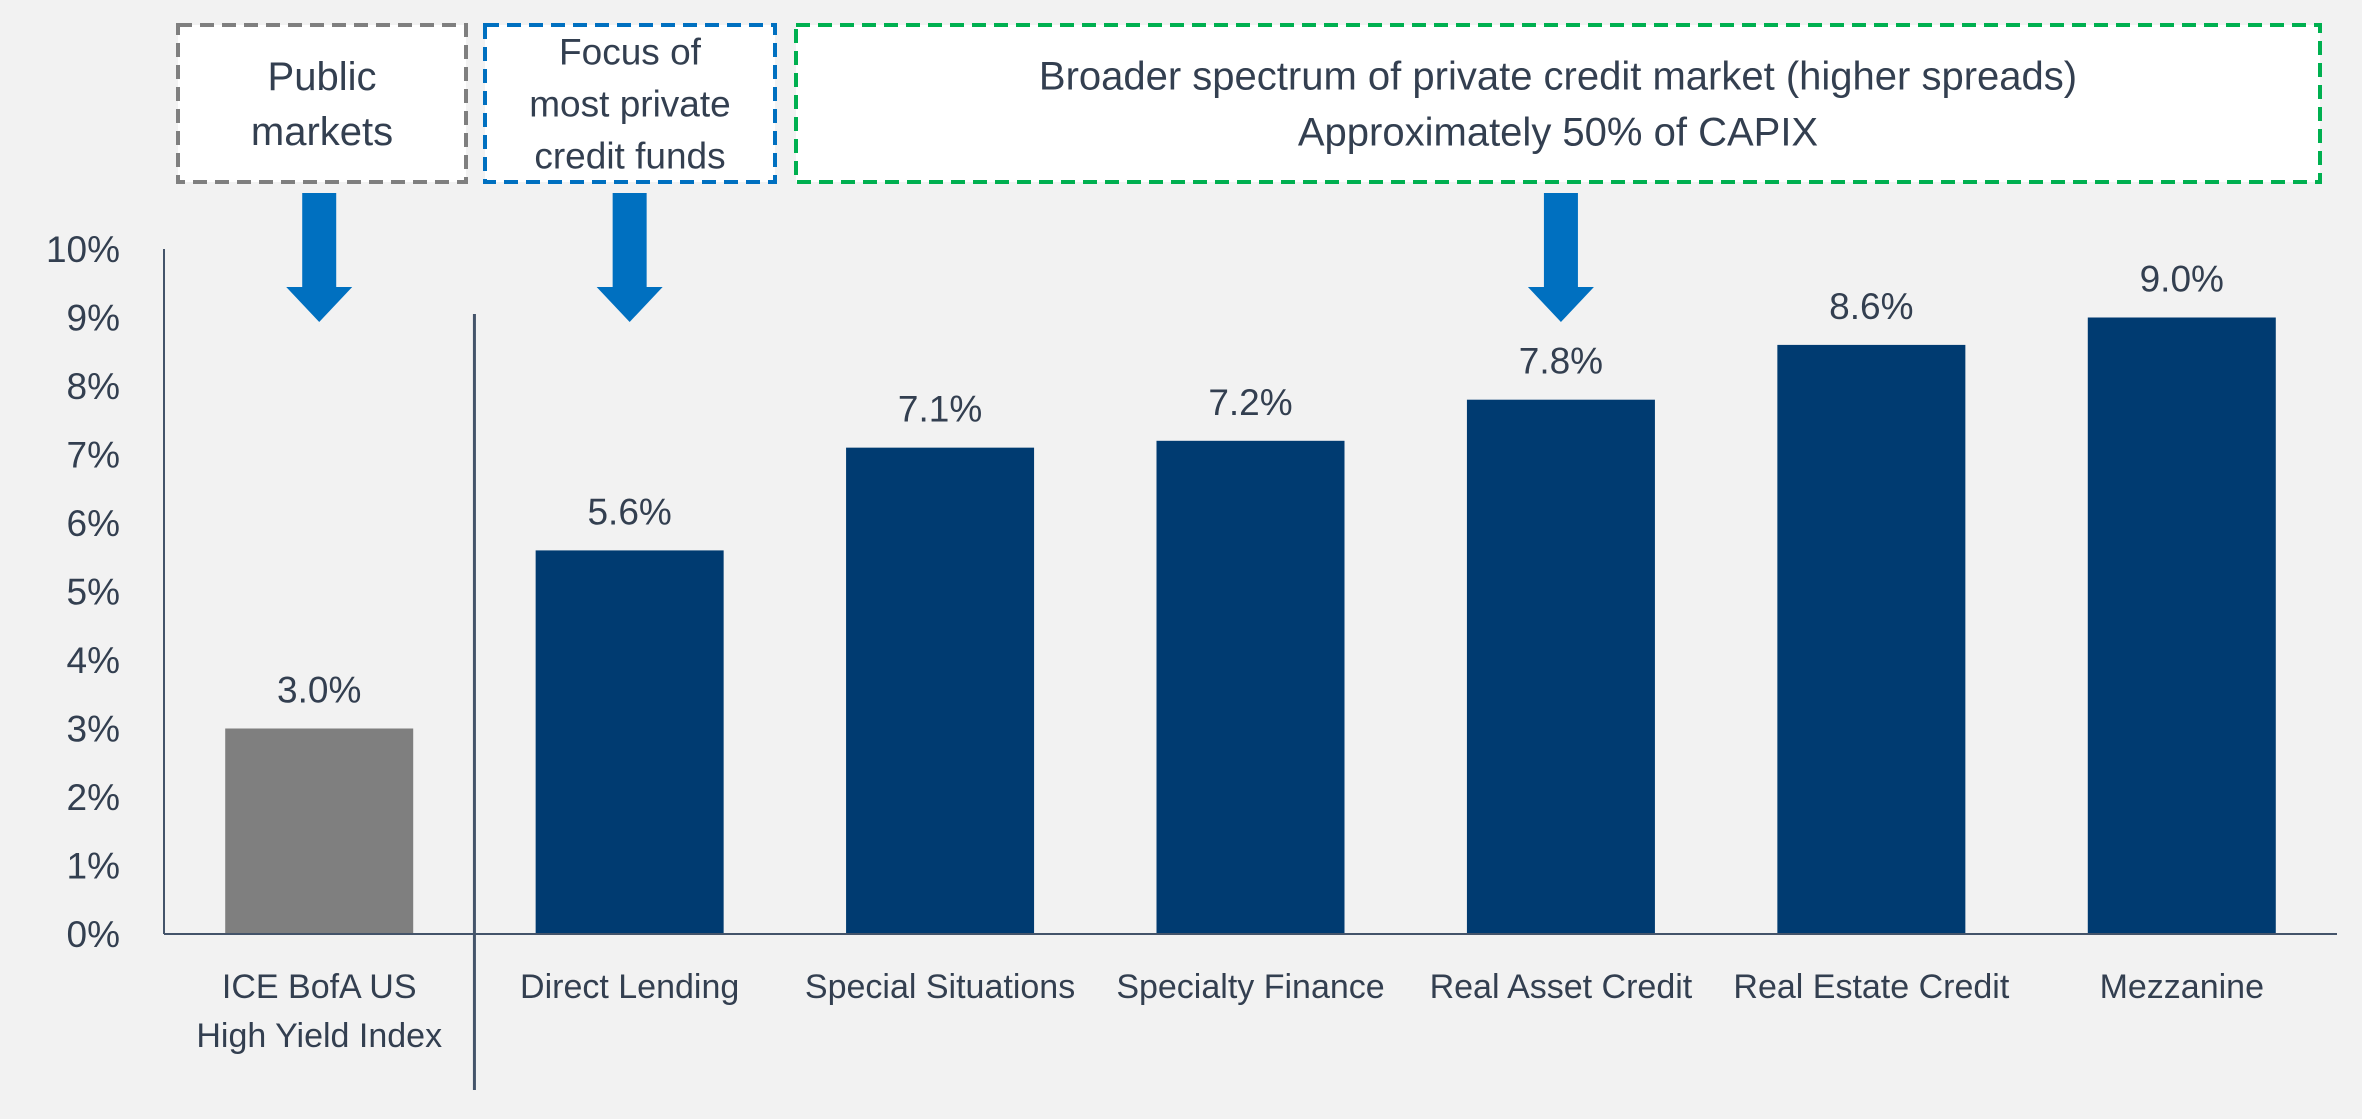 This screenshot has width=2362, height=1119. I want to click on data-label: 9.0%, so click(2182, 279).